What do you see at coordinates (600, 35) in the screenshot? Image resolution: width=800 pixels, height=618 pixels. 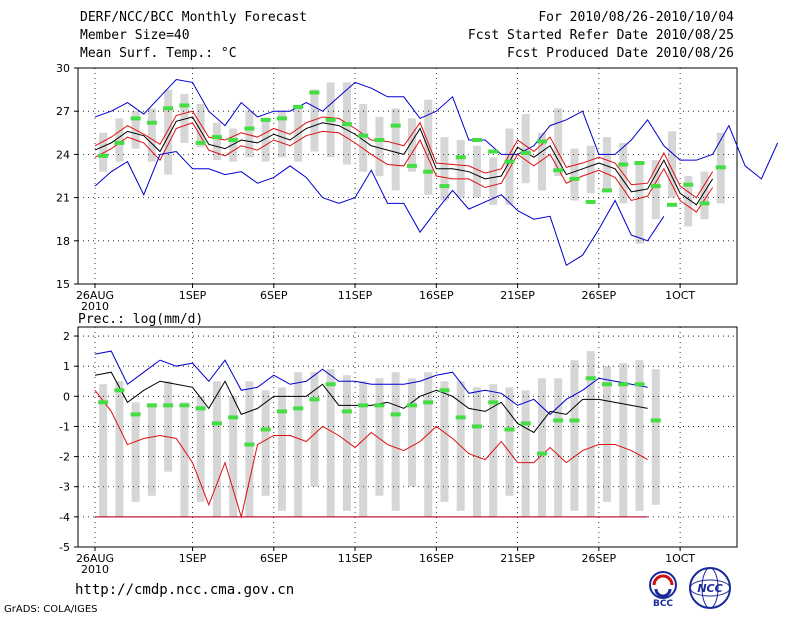 I see `refer-date: Fcst Started Refer Date 2010/08/25` at bounding box center [600, 35].